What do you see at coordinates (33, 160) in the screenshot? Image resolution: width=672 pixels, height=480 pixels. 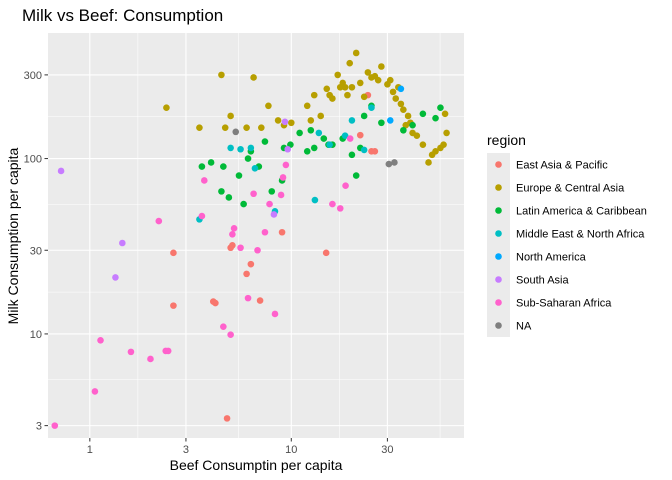 I see `y-tick-label: 100` at bounding box center [33, 160].